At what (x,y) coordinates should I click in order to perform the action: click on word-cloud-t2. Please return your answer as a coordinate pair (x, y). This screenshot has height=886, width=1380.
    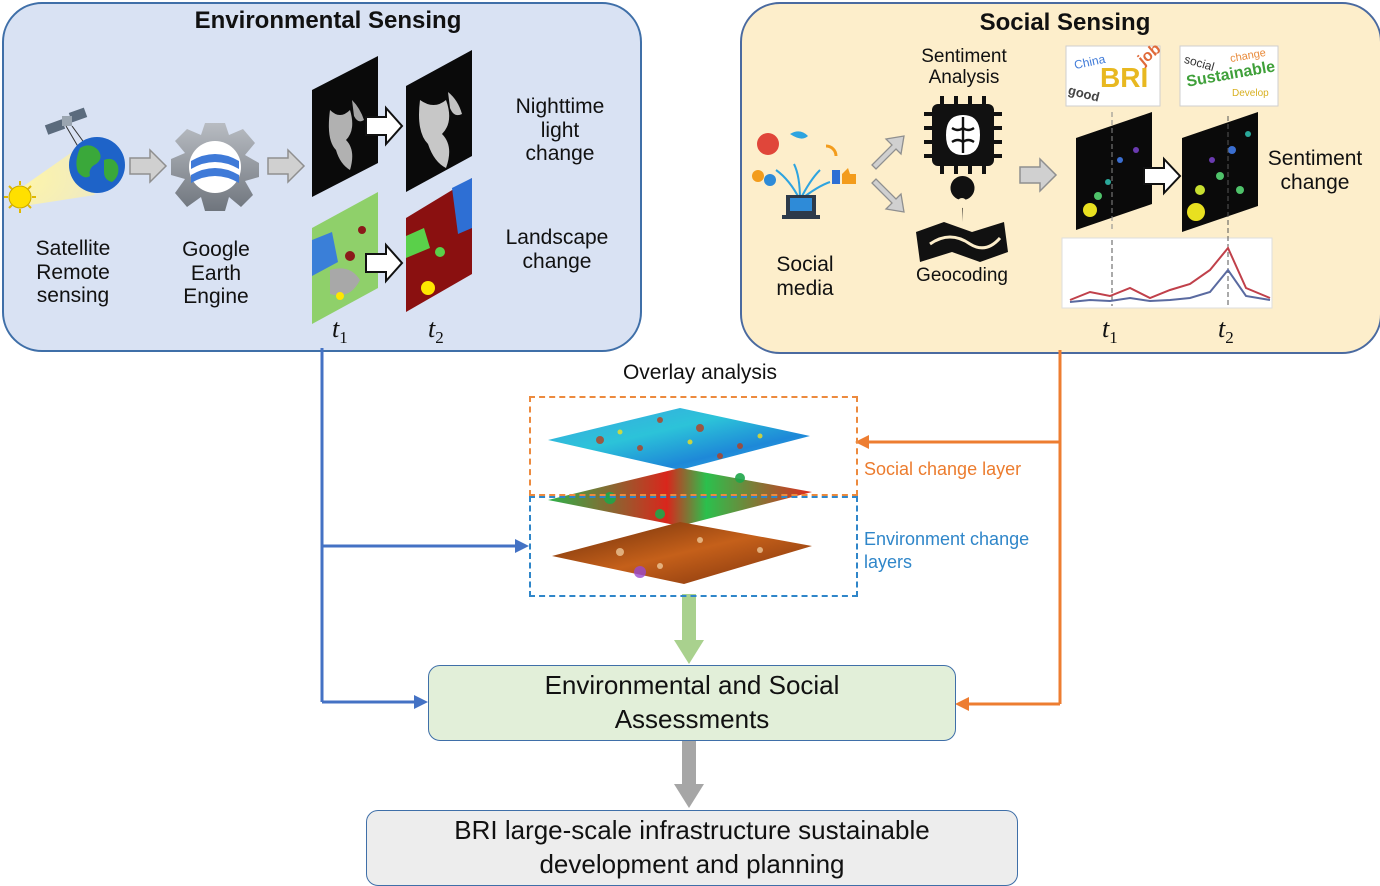
    Looking at the image, I should click on (1229, 76).